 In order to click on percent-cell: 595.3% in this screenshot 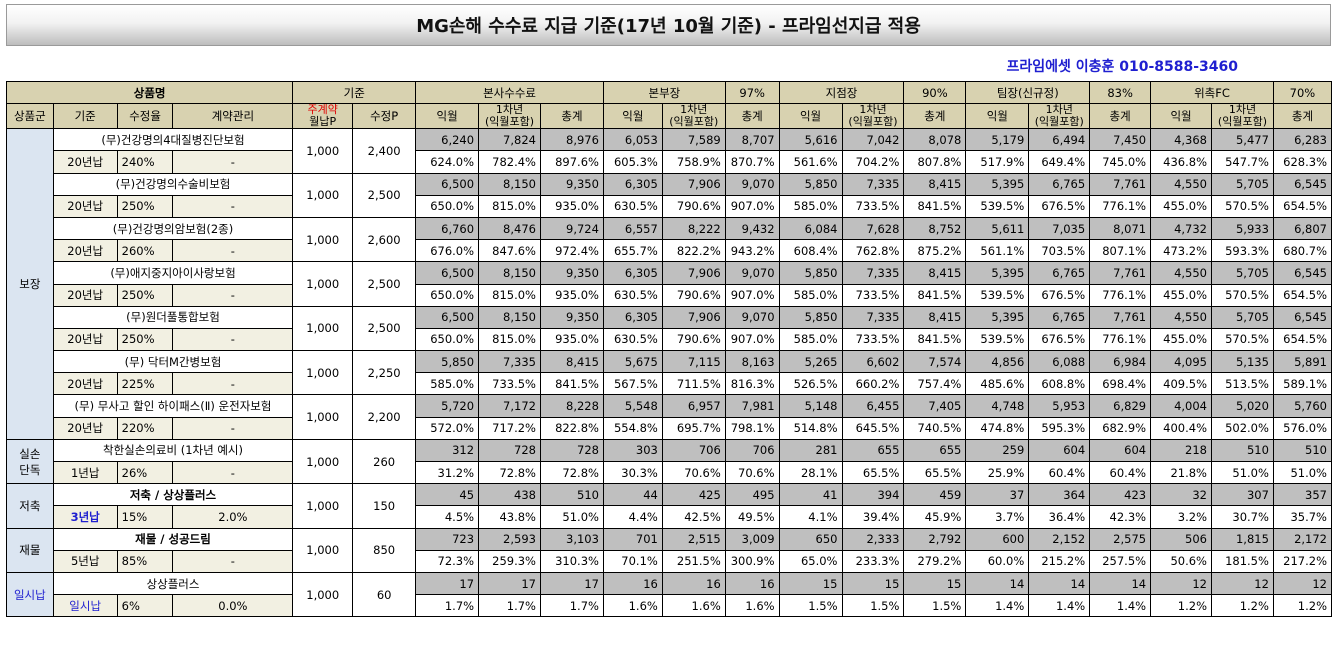, I will do `click(1059, 428)`.